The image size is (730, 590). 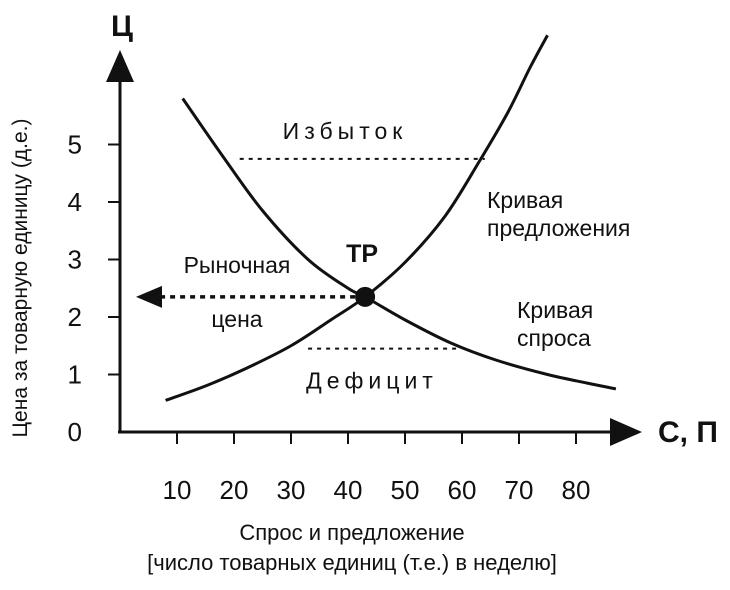 What do you see at coordinates (405, 490) in the screenshot?
I see `x-tick-label: 50` at bounding box center [405, 490].